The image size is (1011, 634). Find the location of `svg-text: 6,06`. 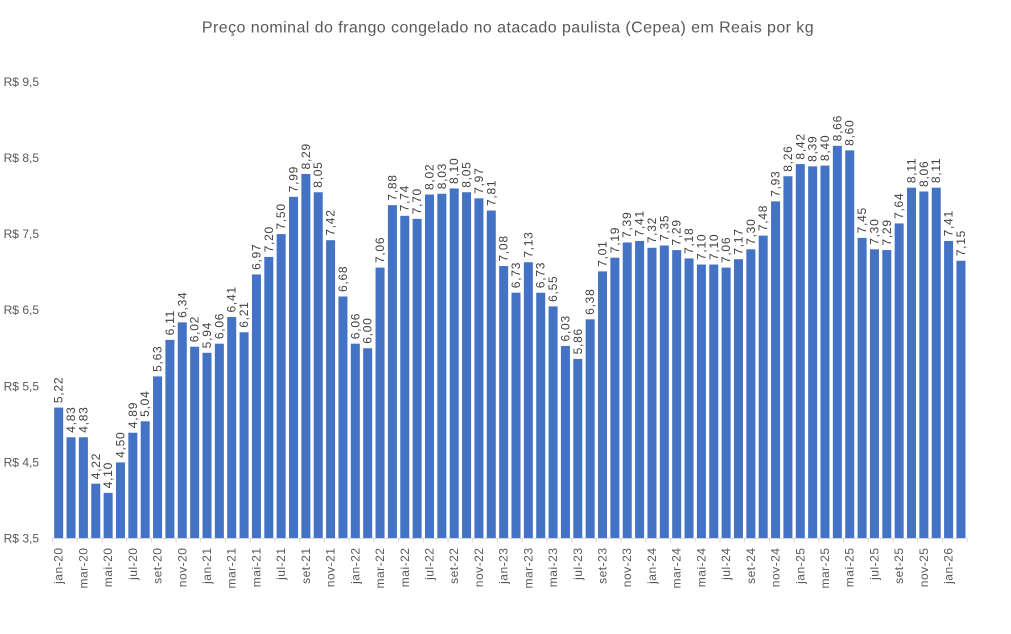

svg-text: 6,06 is located at coordinates (355, 326).